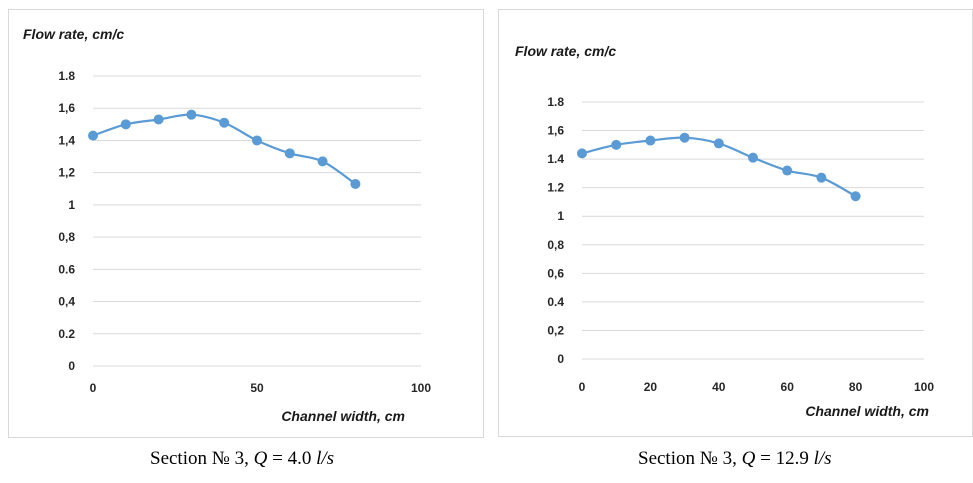 The image size is (973, 483). Describe the element at coordinates (66, 140) in the screenshot. I see `y-tick-label: 1,4` at that location.